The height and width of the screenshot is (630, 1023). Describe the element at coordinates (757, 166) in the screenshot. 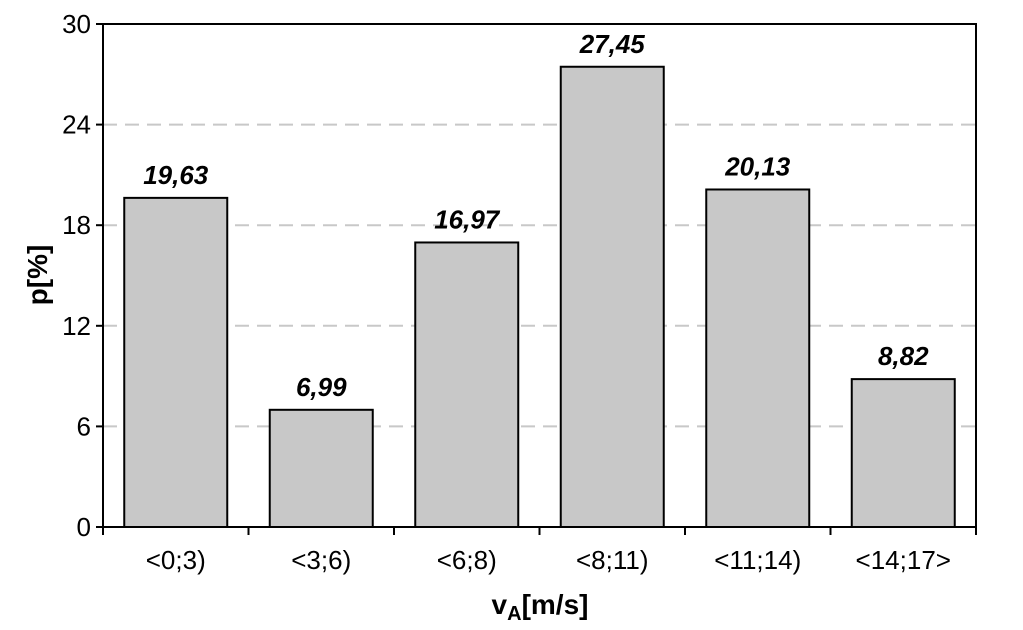

I see `data-label: 20,13` at that location.